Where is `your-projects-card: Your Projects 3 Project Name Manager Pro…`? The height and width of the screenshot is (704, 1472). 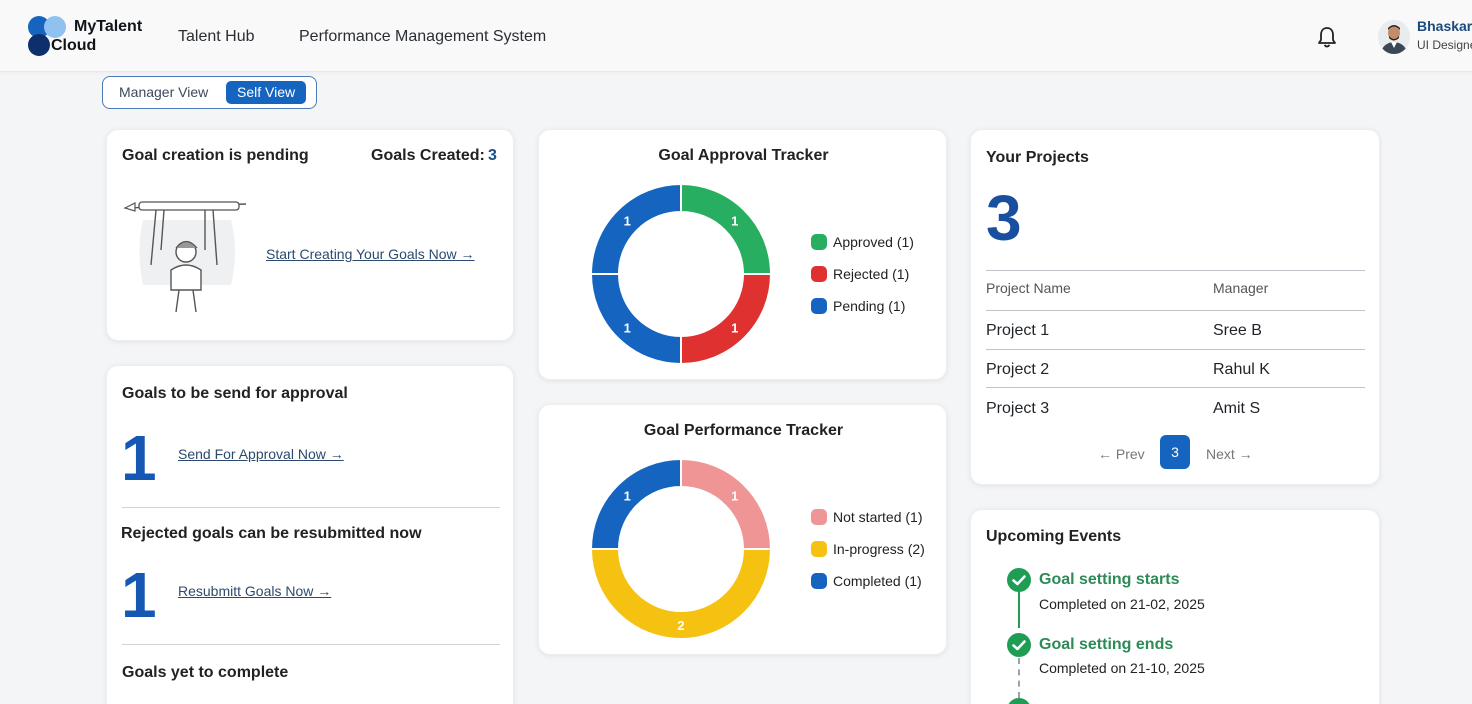
your-projects-card: Your Projects 3 Project Name Manager Pro… is located at coordinates (1175, 307).